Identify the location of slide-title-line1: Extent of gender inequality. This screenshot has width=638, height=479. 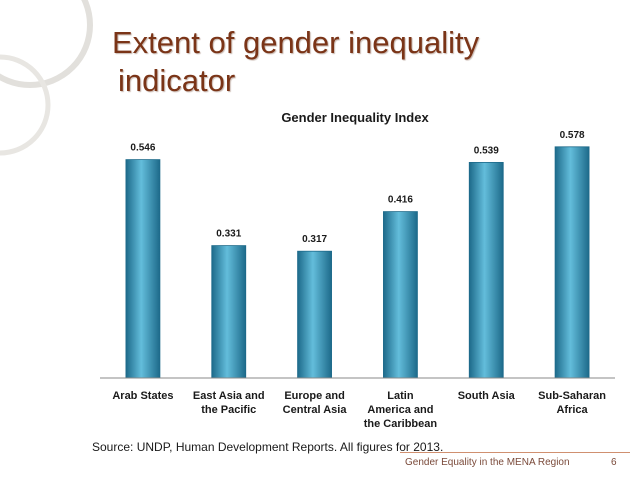
(296, 42).